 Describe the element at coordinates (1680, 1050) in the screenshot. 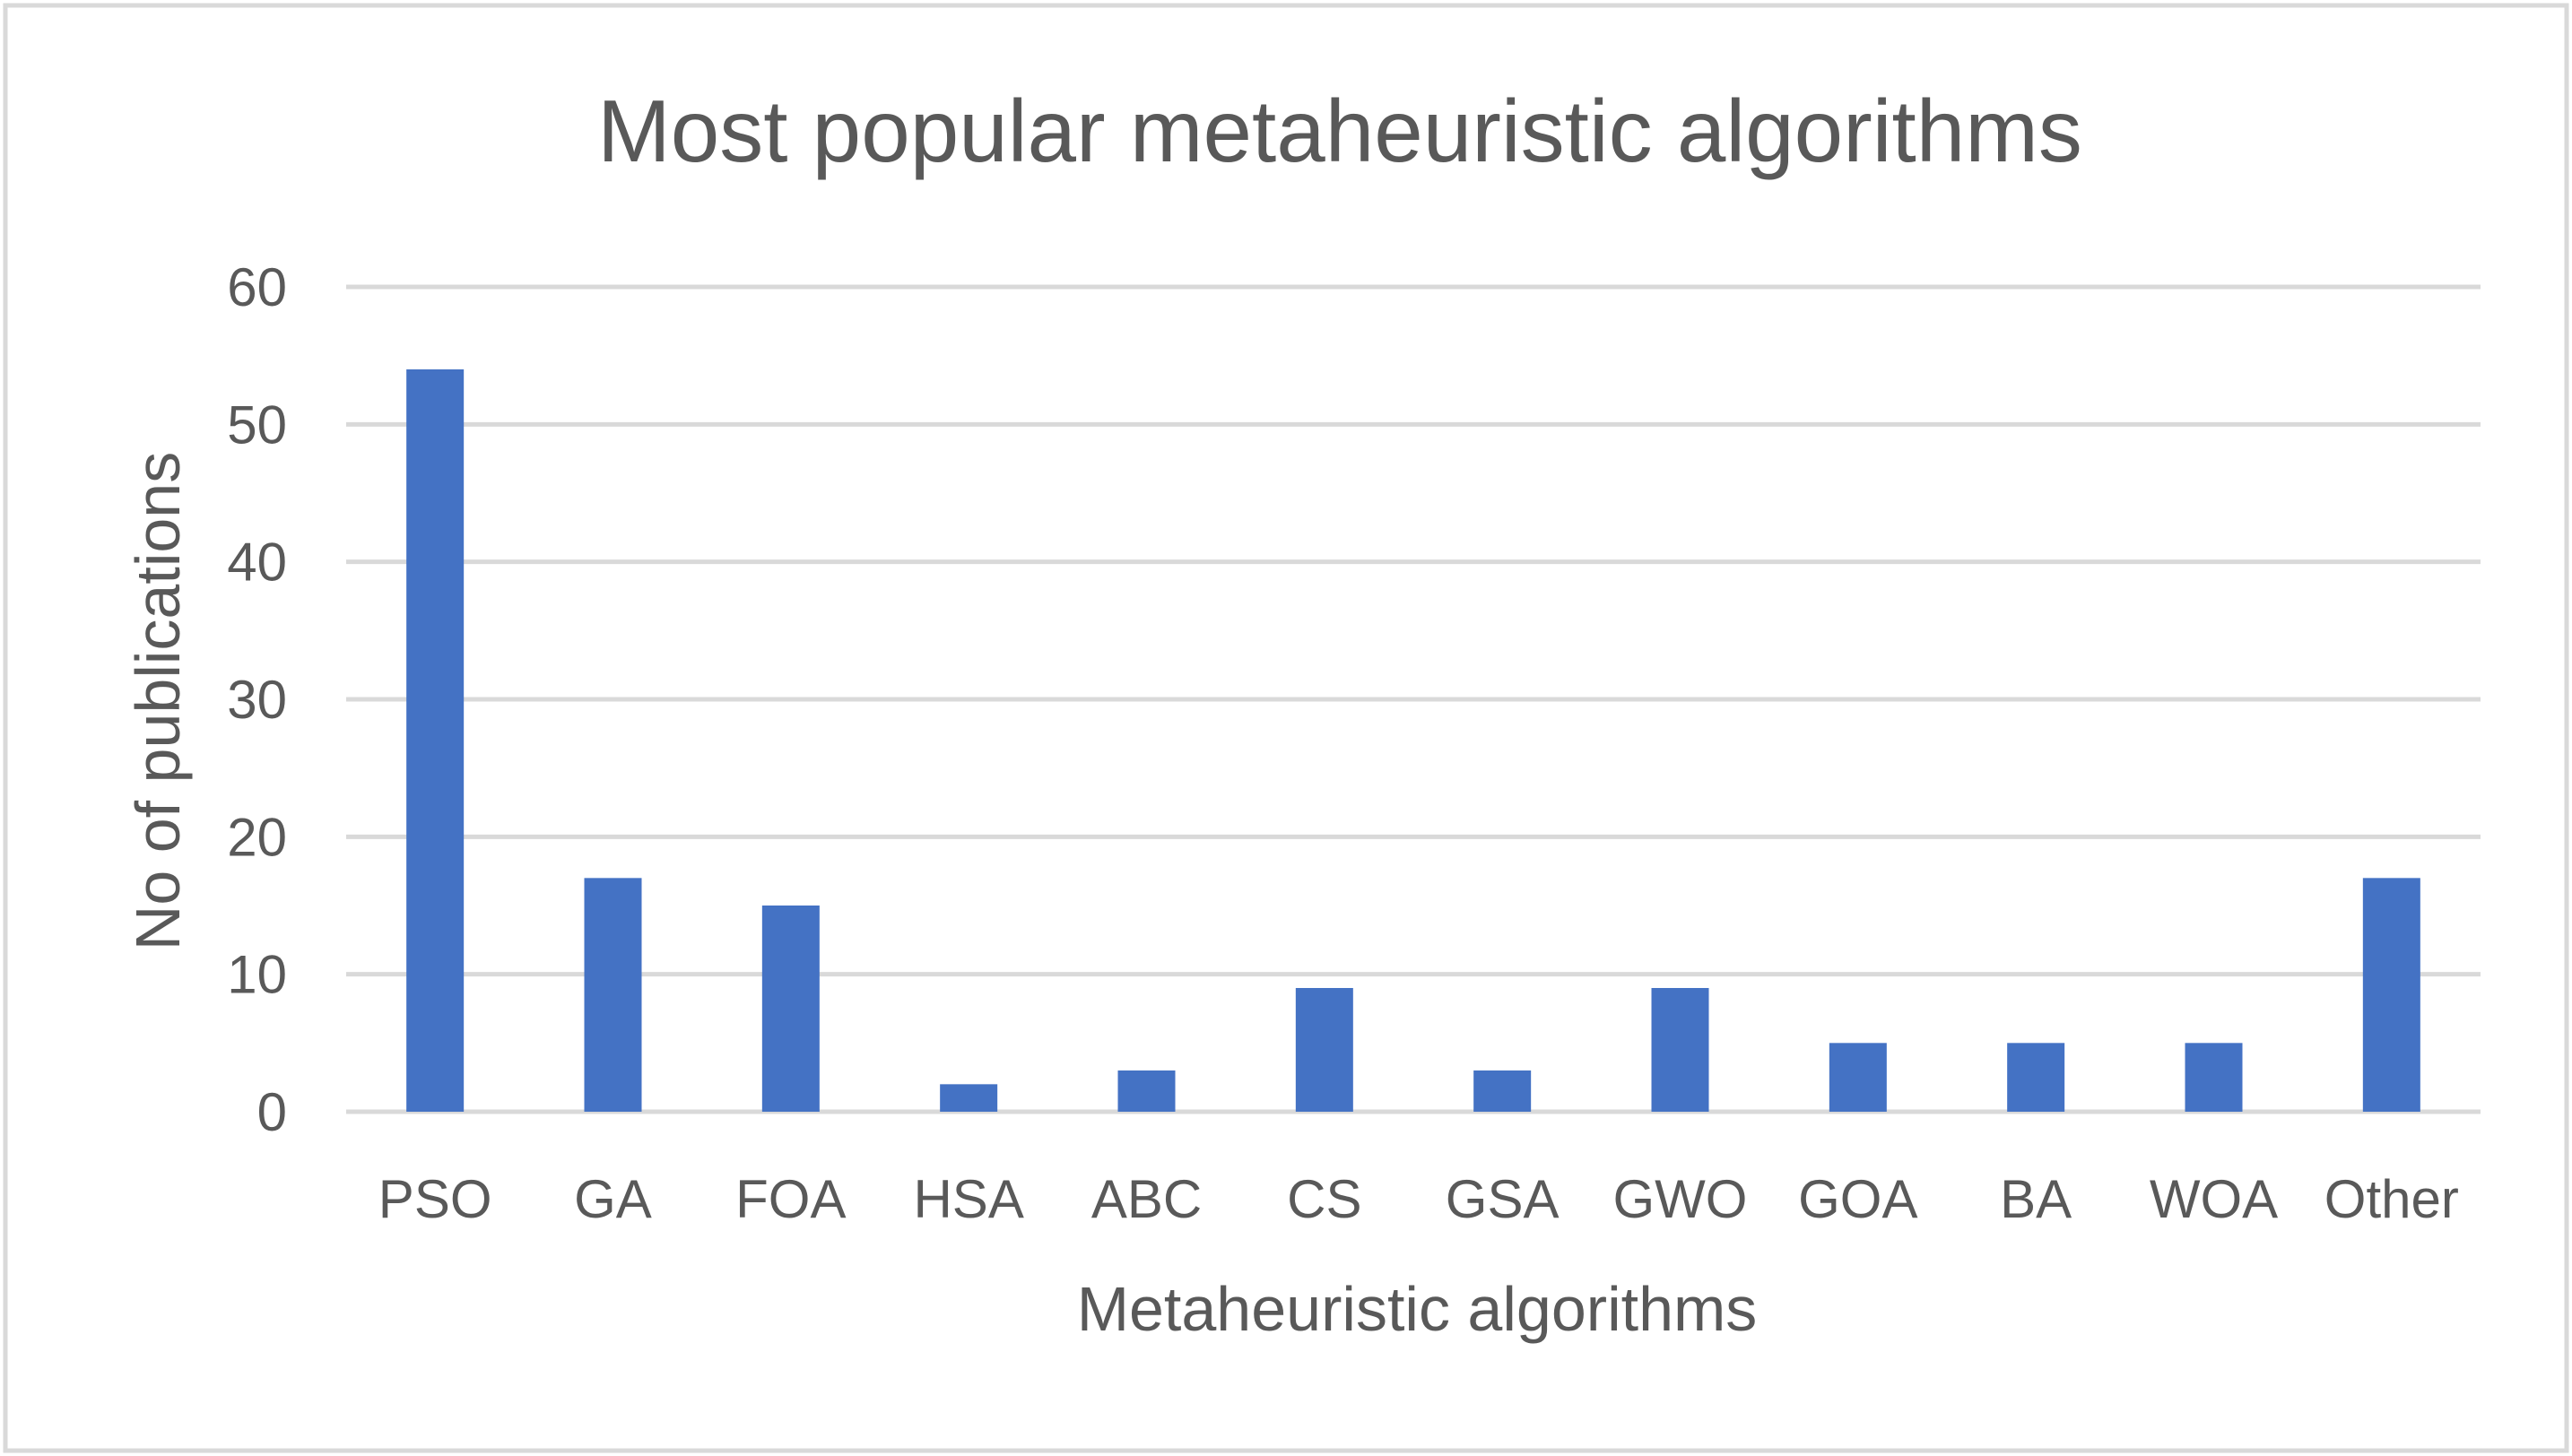

I see `bar-gwo` at that location.